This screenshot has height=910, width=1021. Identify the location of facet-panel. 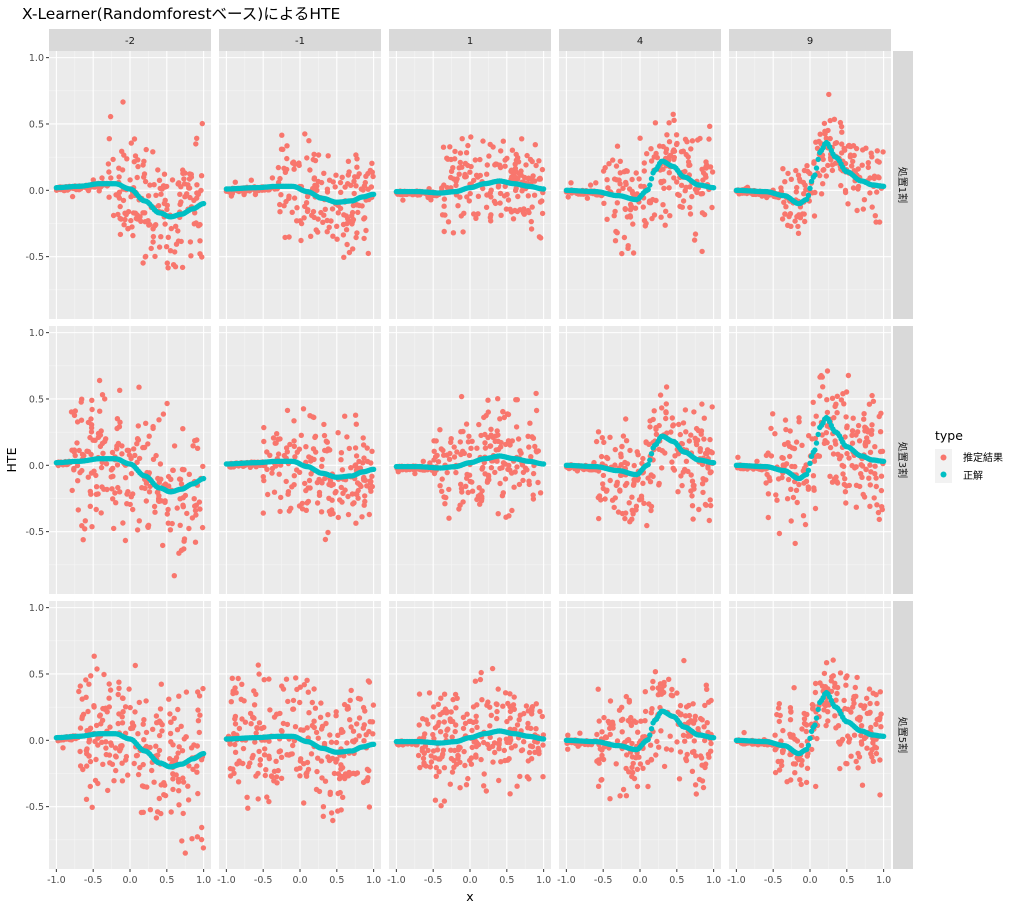
(640, 460).